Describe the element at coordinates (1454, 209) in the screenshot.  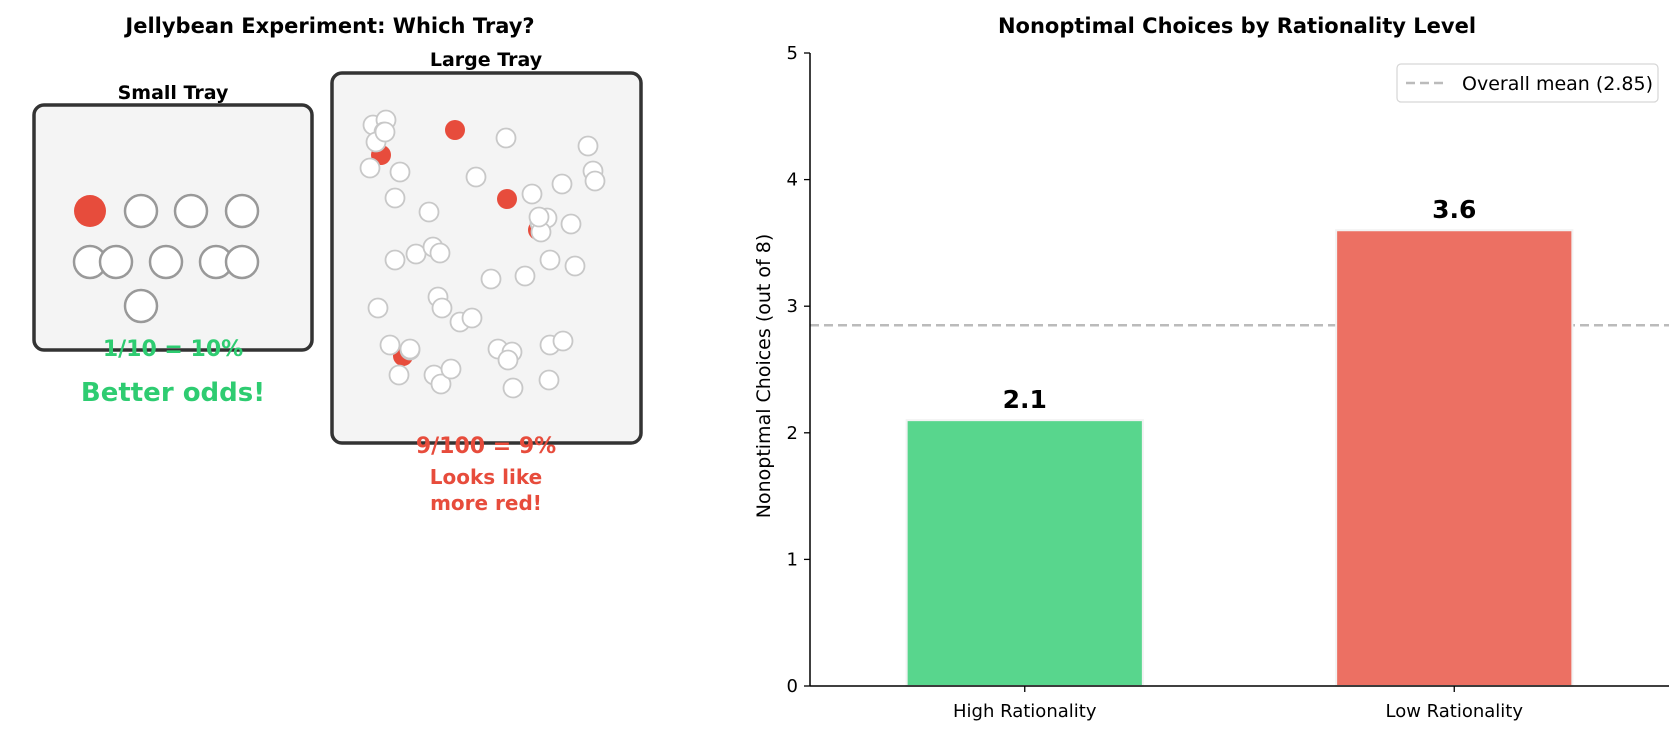
I see `bar-value-label: 3.6` at that location.